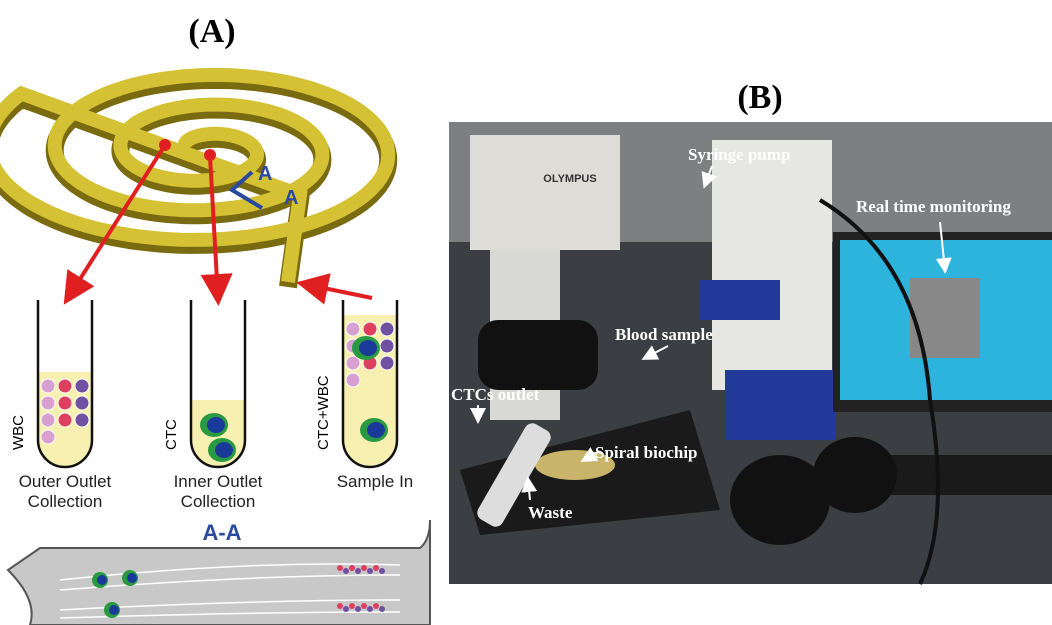  What do you see at coordinates (246, 190) in the screenshot?
I see `section-line` at bounding box center [246, 190].